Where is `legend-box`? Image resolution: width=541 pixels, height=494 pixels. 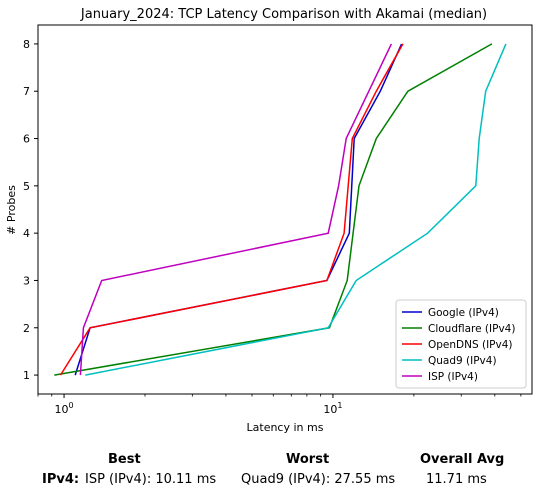 legend-box is located at coordinates (461, 344).